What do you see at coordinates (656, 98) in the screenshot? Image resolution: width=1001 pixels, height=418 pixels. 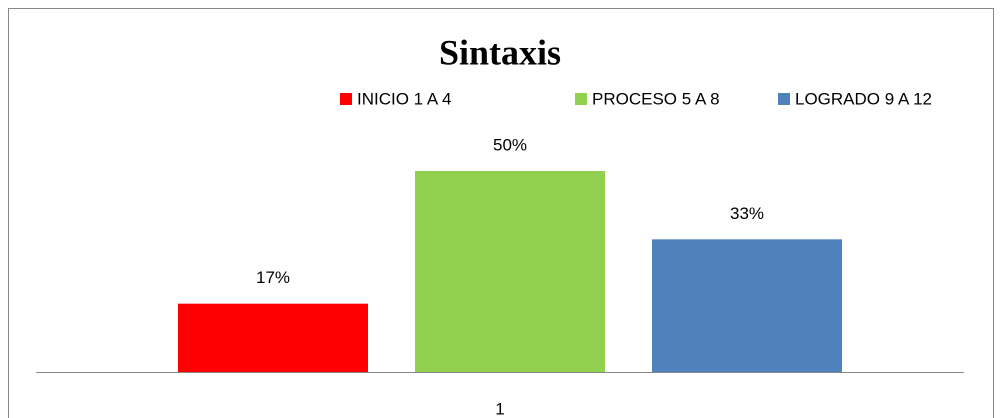 I see `legend-label: PROCESO 5 A 8` at bounding box center [656, 98].